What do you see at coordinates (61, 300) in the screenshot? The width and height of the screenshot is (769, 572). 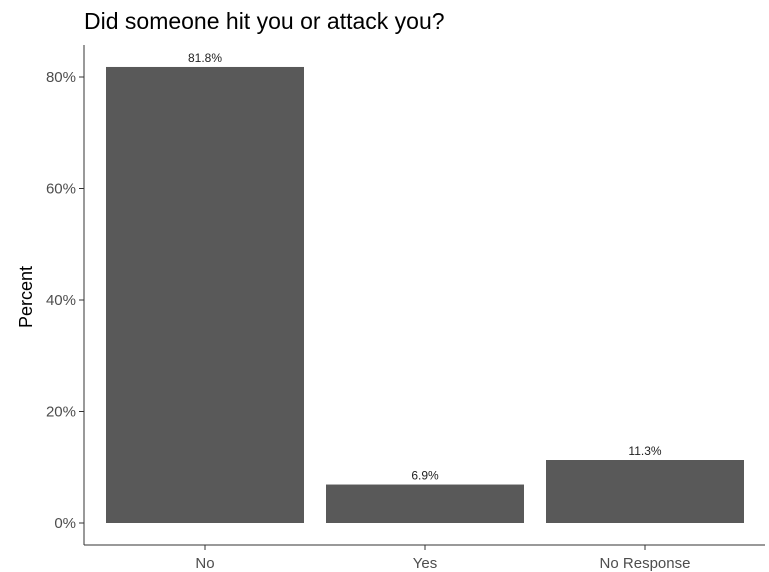 I see `y-tick-label: 40%` at bounding box center [61, 300].